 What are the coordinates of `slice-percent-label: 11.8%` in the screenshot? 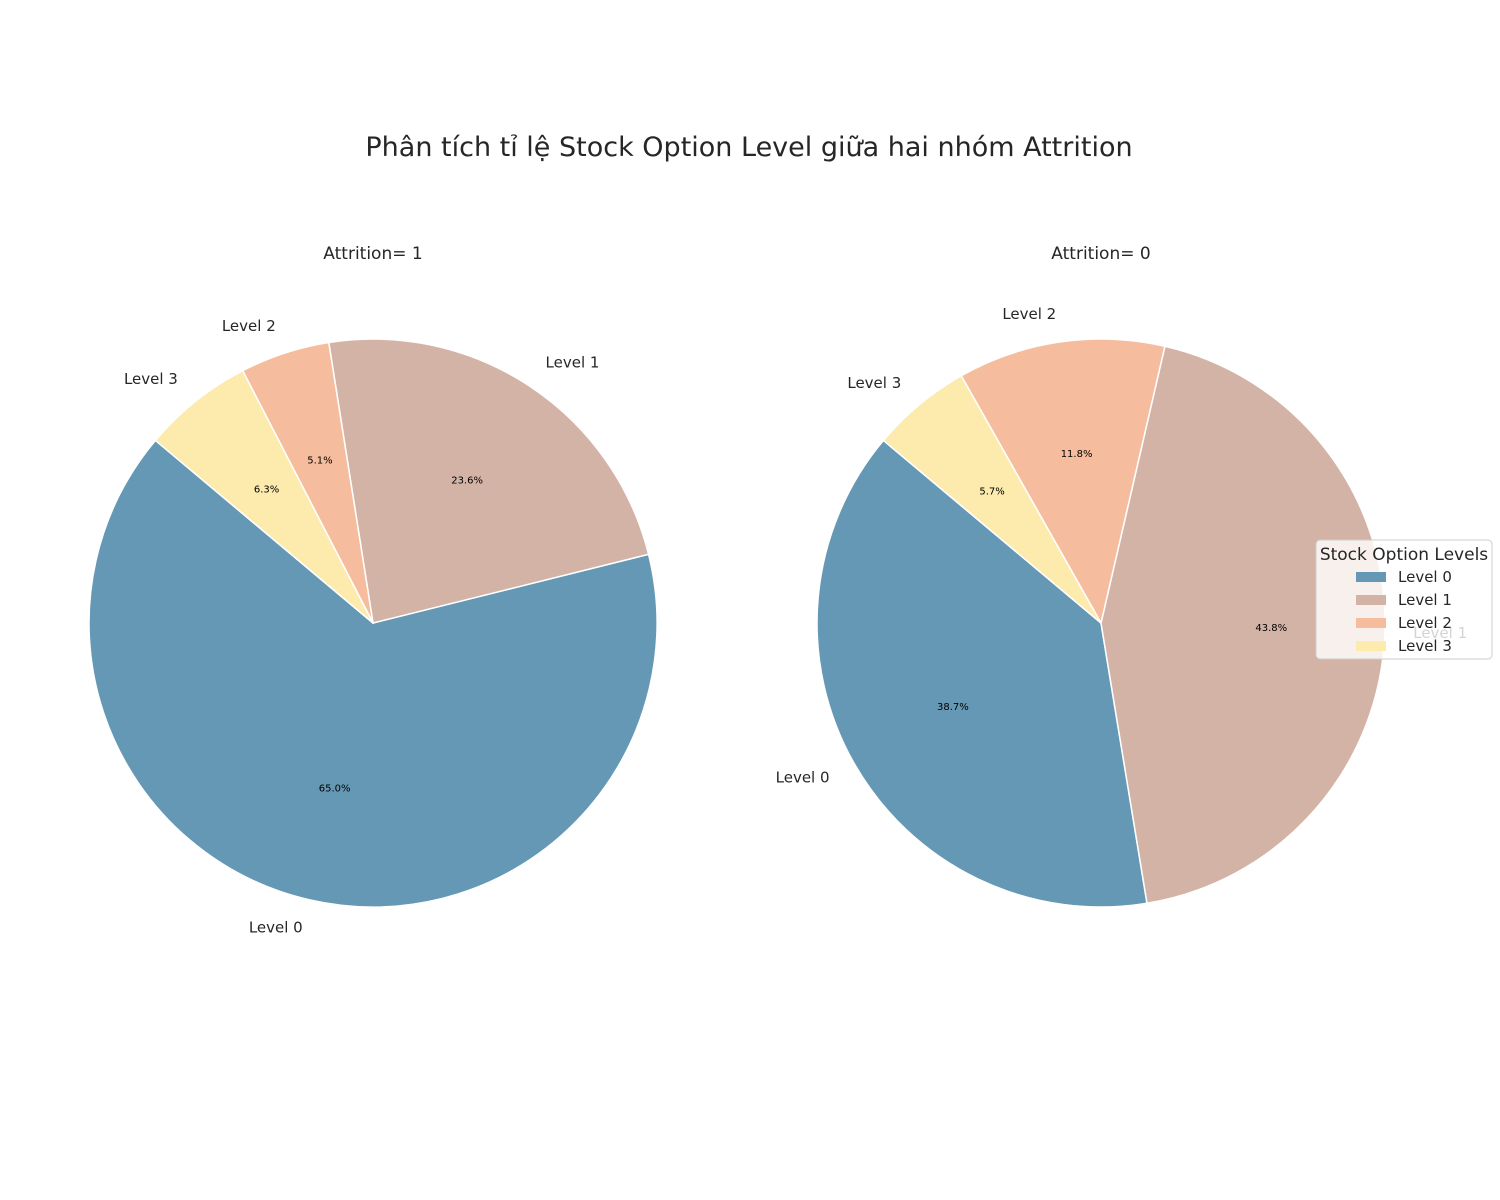 It's located at (1077, 454).